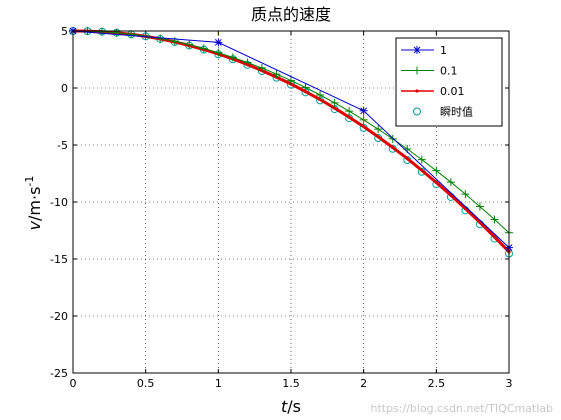 Image resolution: width=561 pixels, height=420 pixels. What do you see at coordinates (62, 145) in the screenshot?
I see `y-tick-label: -5` at bounding box center [62, 145].